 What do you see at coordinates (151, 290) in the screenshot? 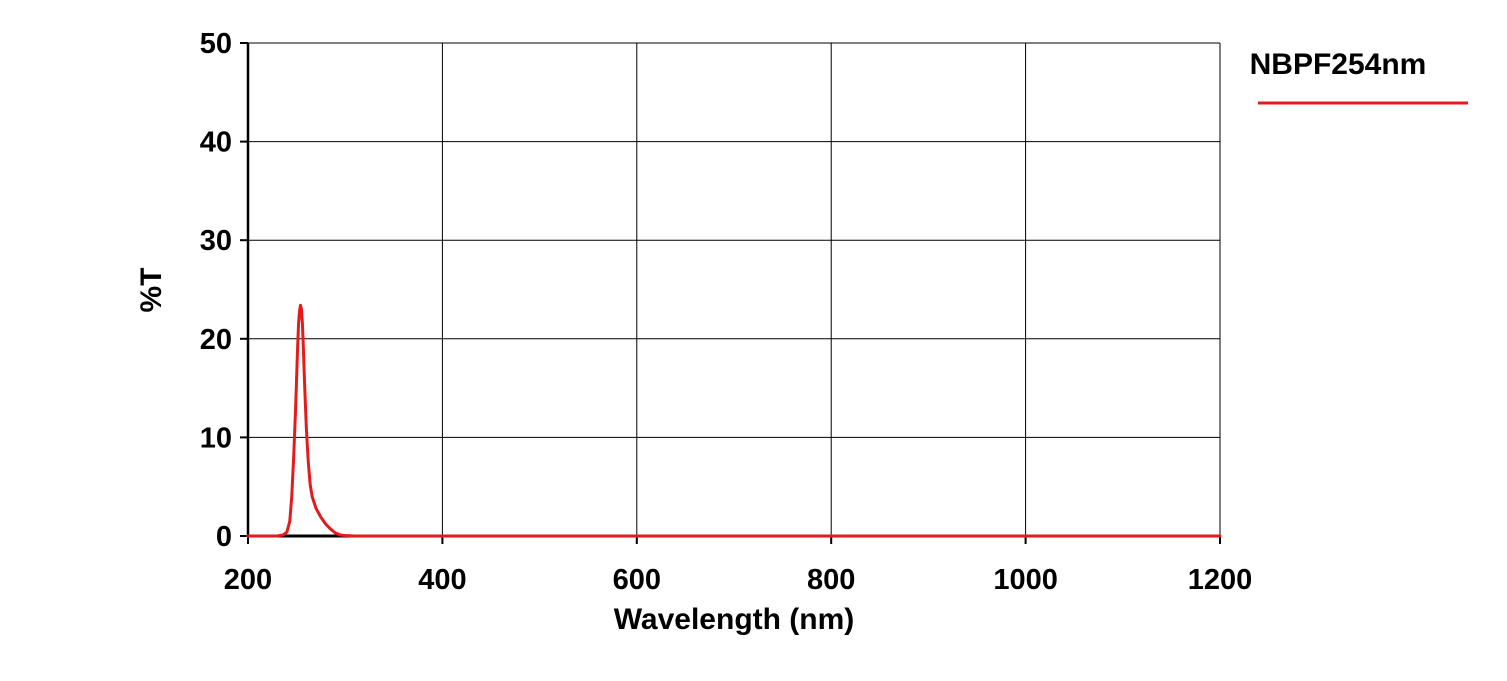
I see `y-axis-title: %T` at bounding box center [151, 290].